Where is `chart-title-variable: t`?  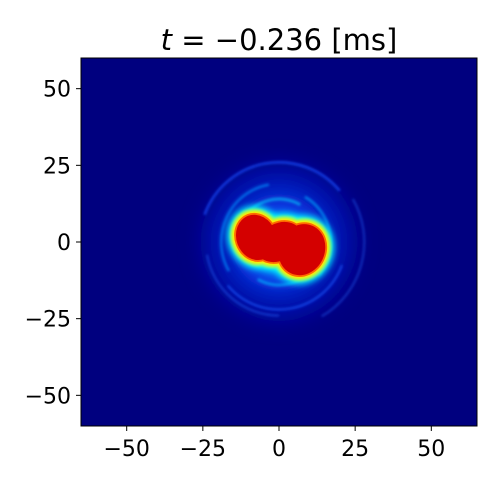 chart-title-variable: t is located at coordinates (167, 40).